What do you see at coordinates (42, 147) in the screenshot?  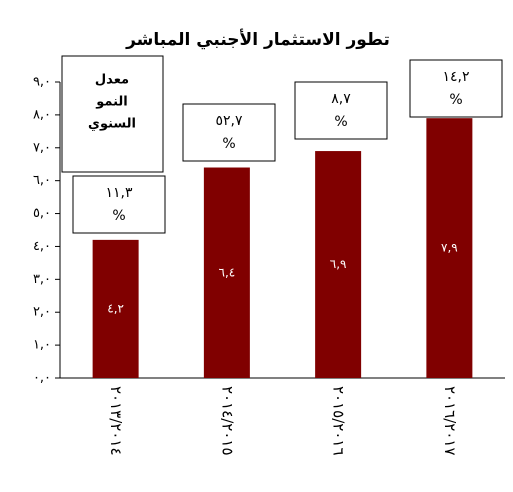 I see `y-tick-label: ٧,٠` at bounding box center [42, 147].